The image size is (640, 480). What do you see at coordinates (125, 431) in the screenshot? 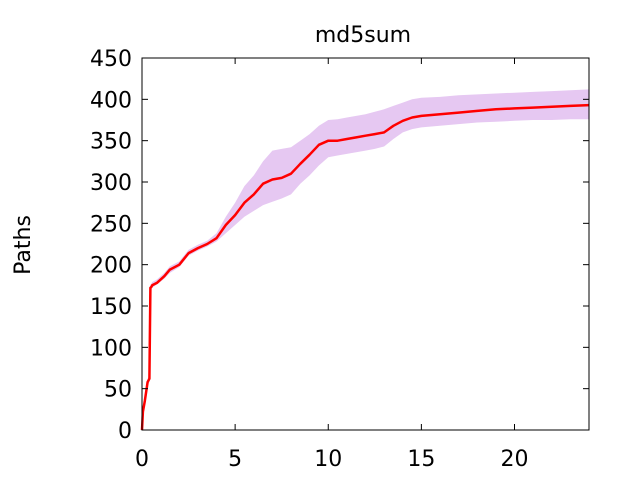
I see `y-tick-label: 0` at bounding box center [125, 431].